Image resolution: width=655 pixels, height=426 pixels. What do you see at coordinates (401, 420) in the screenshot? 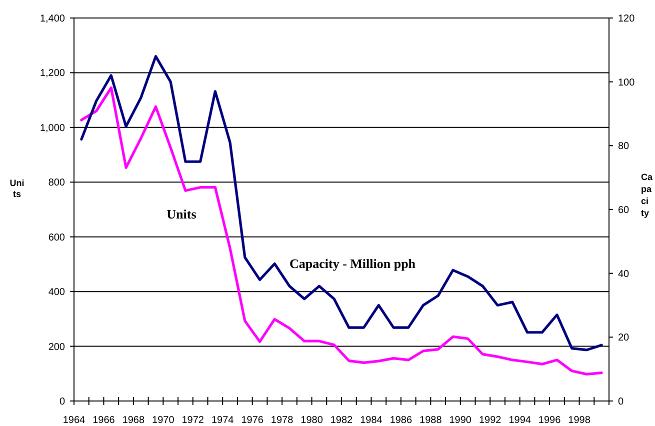
I see `x-tick-label: 1986` at bounding box center [401, 420].